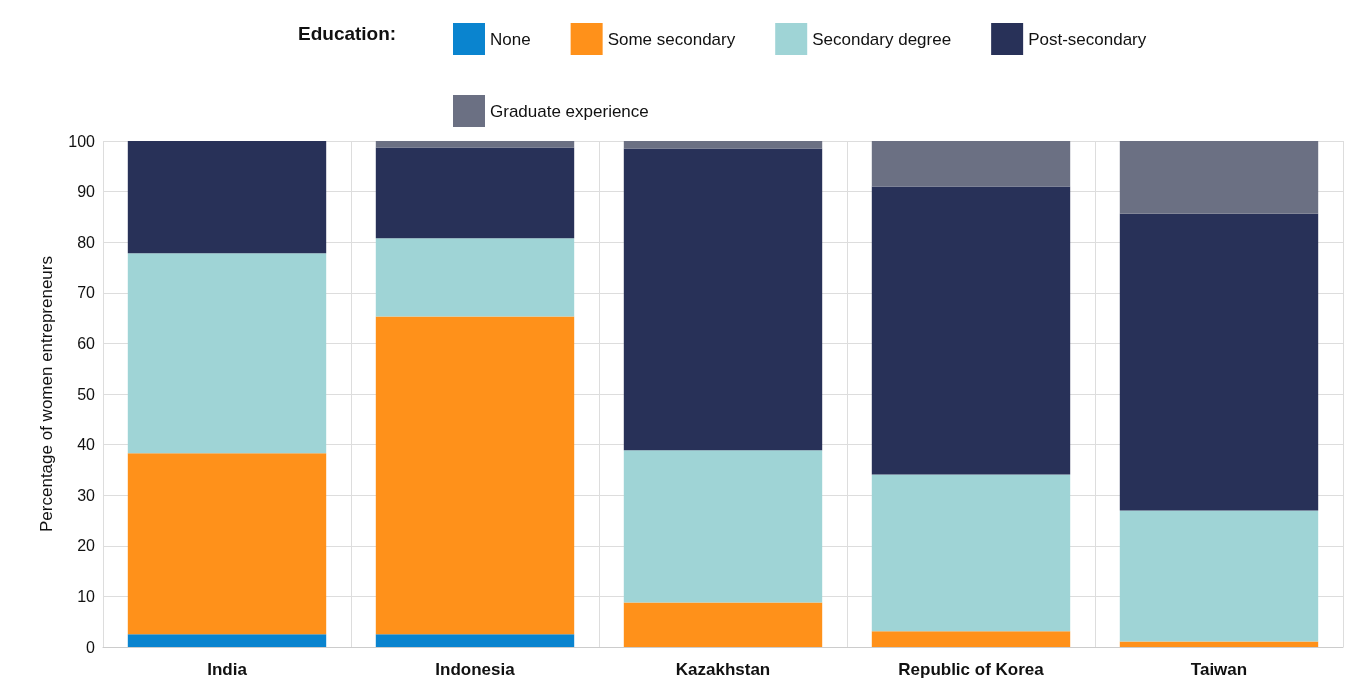 This screenshot has height=698, width=1361. What do you see at coordinates (86, 242) in the screenshot?
I see `y-tick-label: 80` at bounding box center [86, 242].